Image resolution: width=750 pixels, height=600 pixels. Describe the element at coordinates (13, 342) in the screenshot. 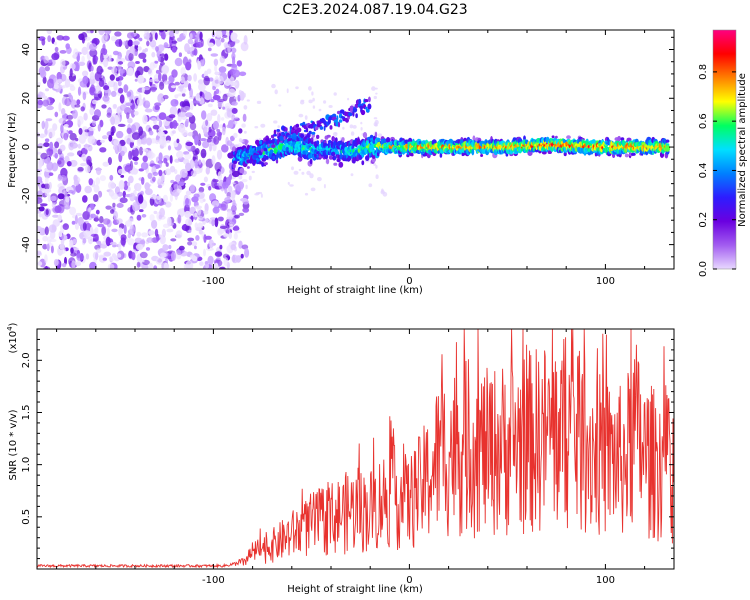

I see `snr-multiplier-base: (x10` at that location.